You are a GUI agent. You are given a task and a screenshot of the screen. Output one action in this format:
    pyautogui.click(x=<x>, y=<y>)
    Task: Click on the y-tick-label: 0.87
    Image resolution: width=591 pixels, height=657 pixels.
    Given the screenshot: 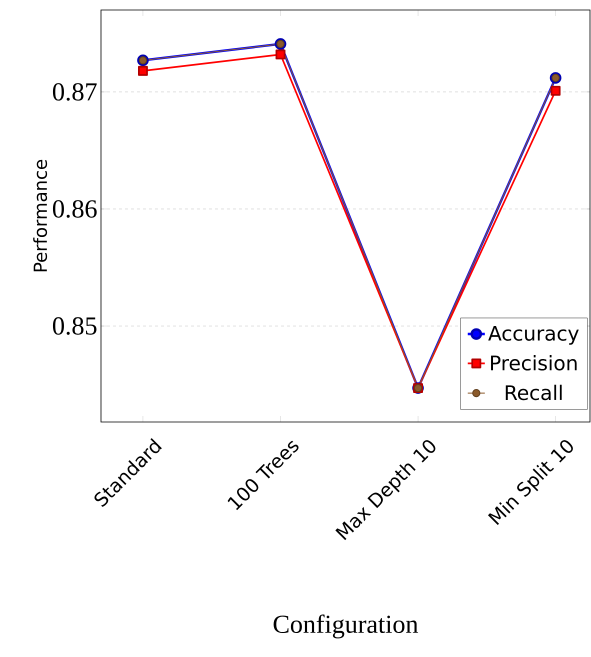 What is the action you would take?
    pyautogui.click(x=74, y=92)
    